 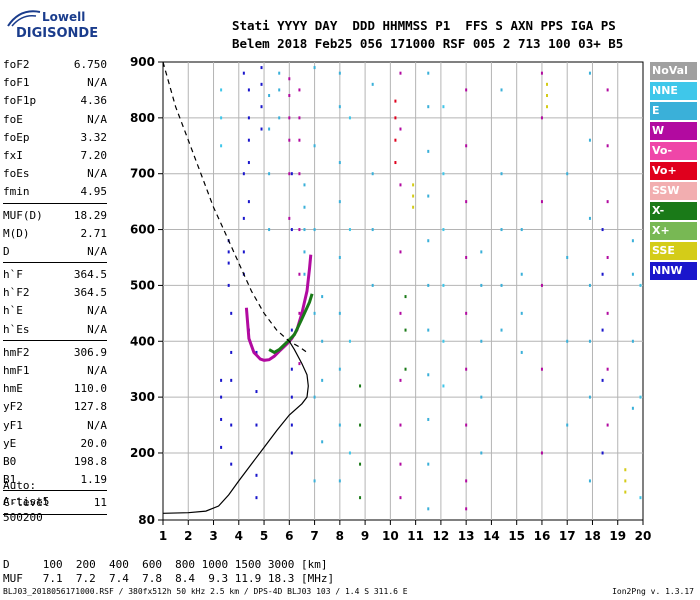 I want to click on param-row: hmE 110.0, so click(x=55, y=389).